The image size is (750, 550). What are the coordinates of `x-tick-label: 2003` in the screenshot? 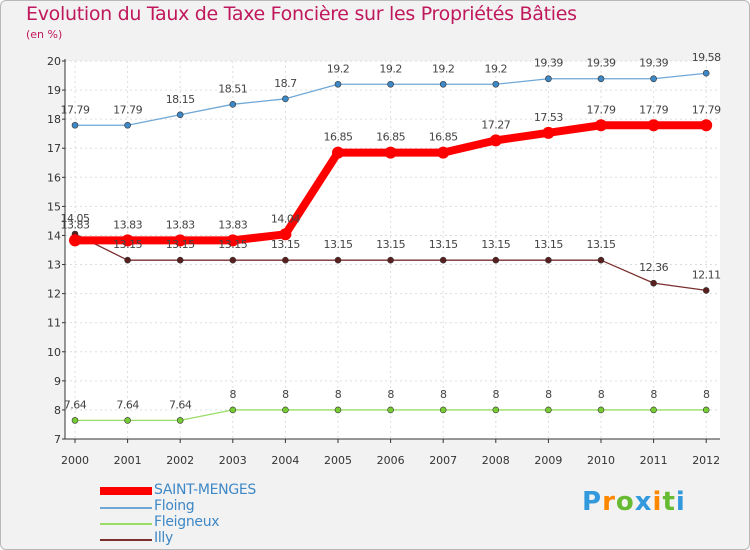 It's located at (233, 460).